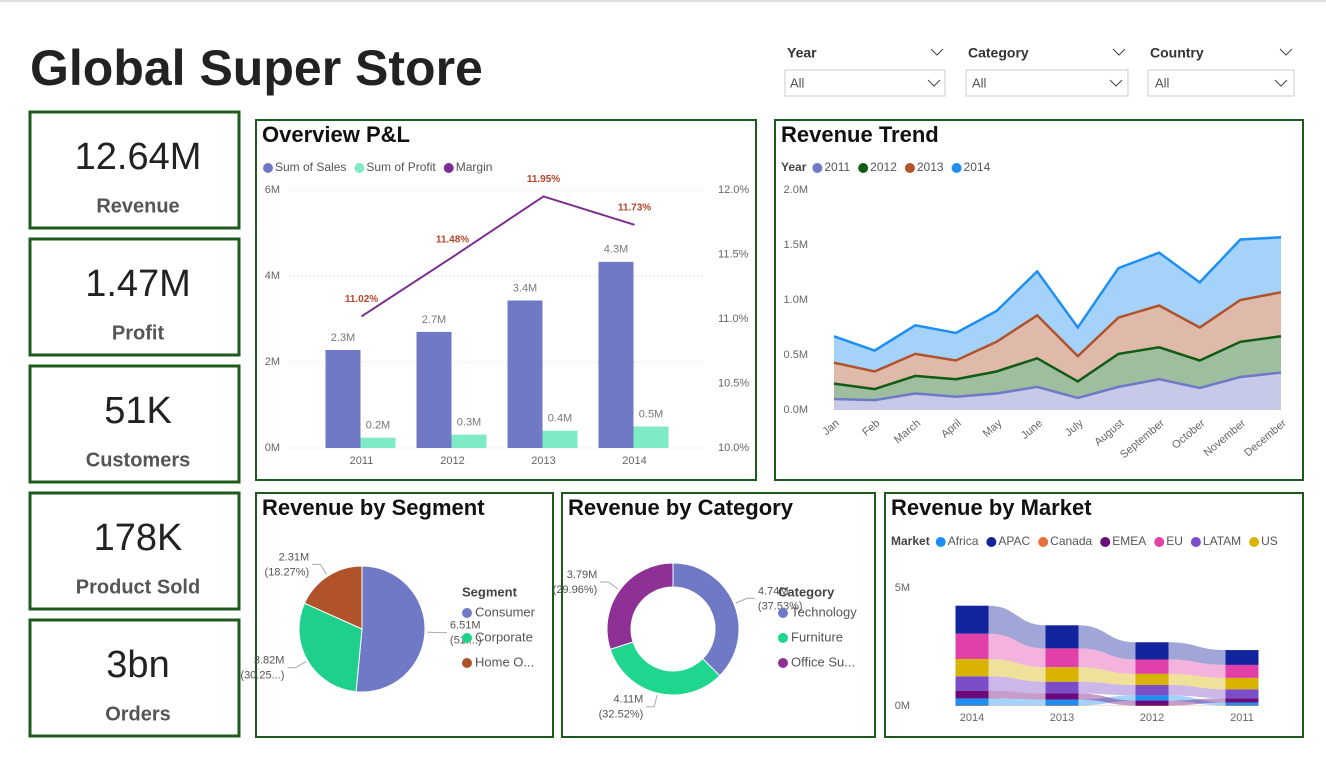  I want to click on slicer-label: Country, so click(1177, 53).